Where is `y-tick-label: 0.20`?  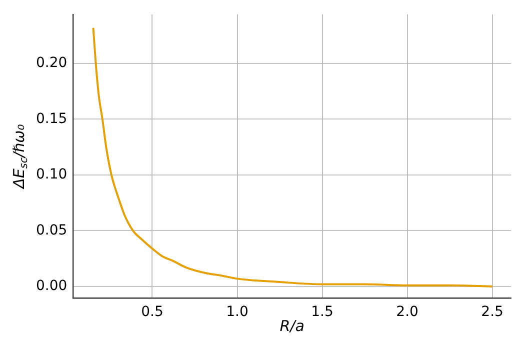 y-tick-label: 0.20 is located at coordinates (52, 63).